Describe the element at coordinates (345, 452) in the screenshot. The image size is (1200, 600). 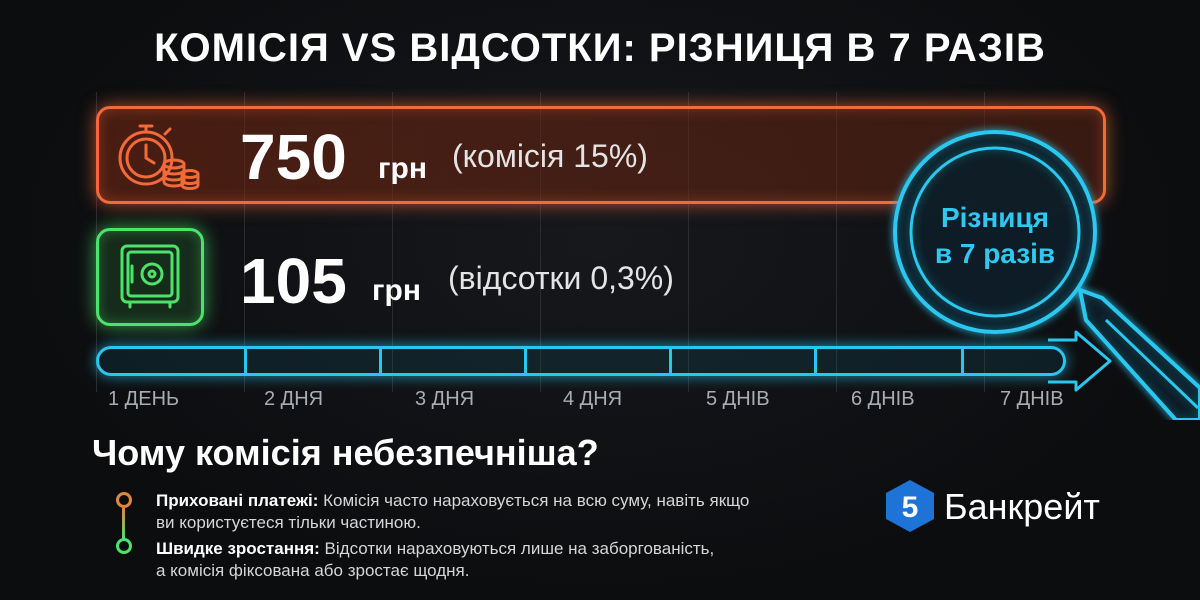
I see `section-heading: Чому комісія небезпечніша?` at that location.